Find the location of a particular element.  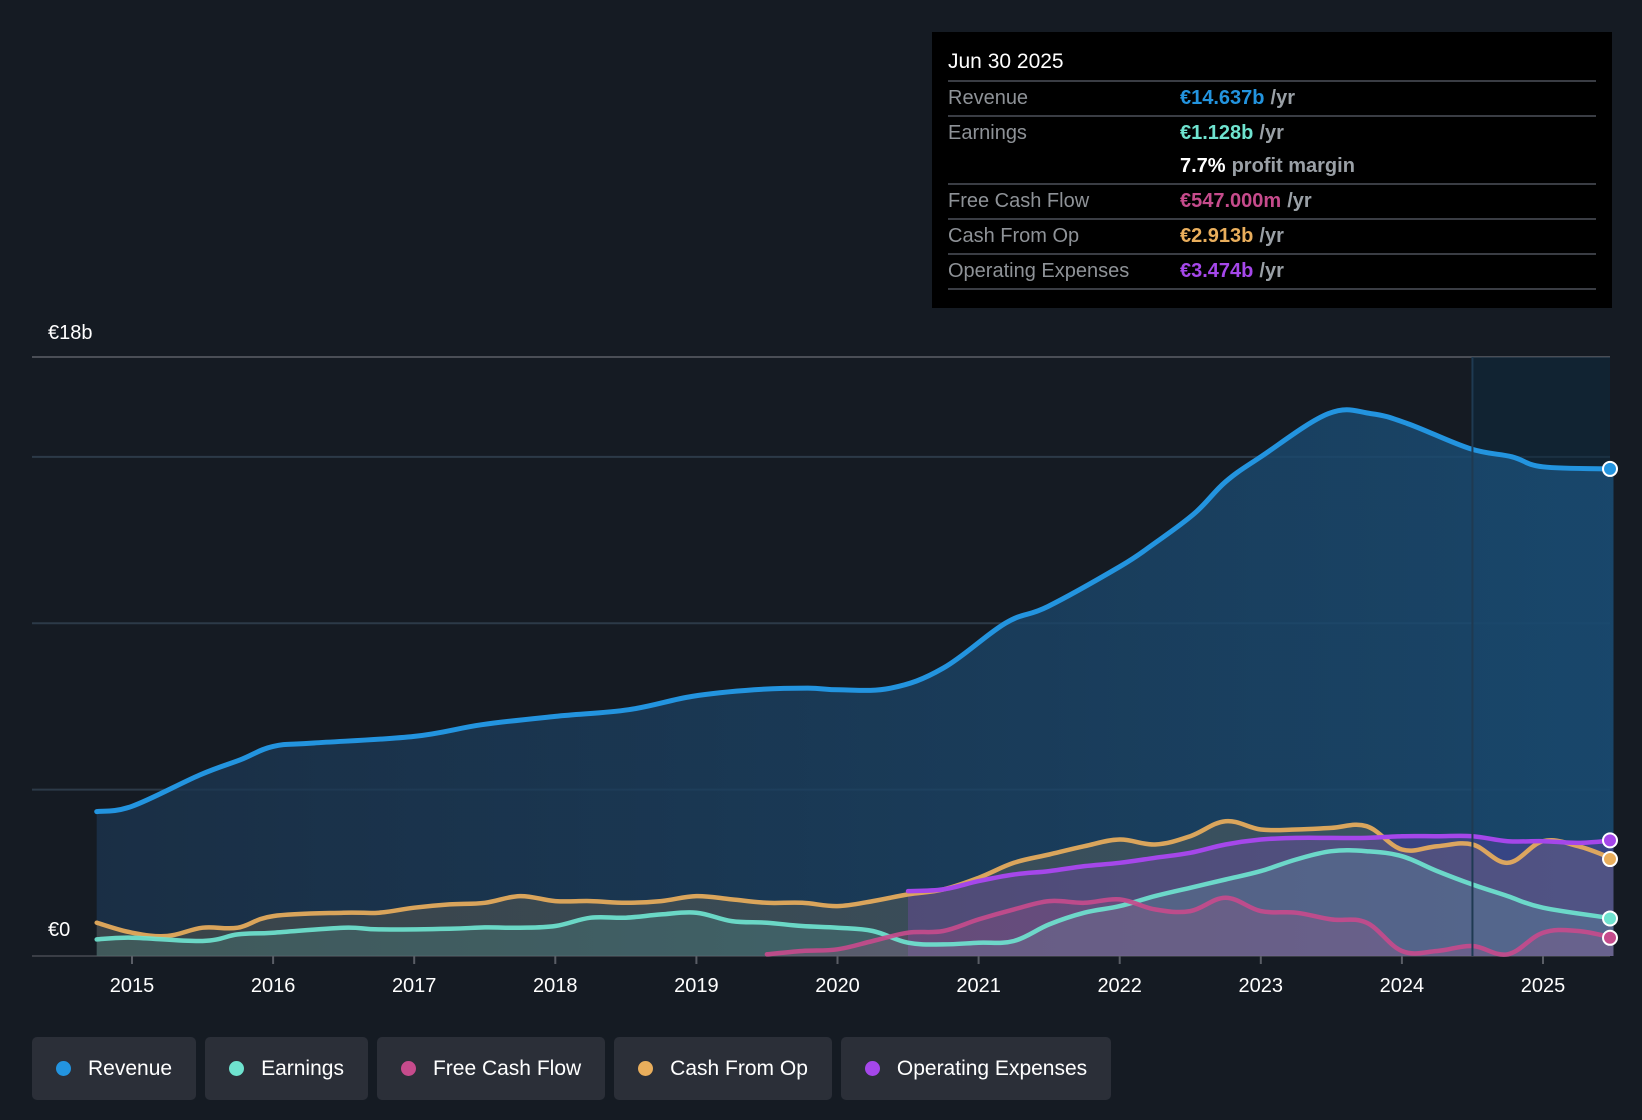

tooltip-row: Operating Expenses €3.474b/yr is located at coordinates (1272, 272).